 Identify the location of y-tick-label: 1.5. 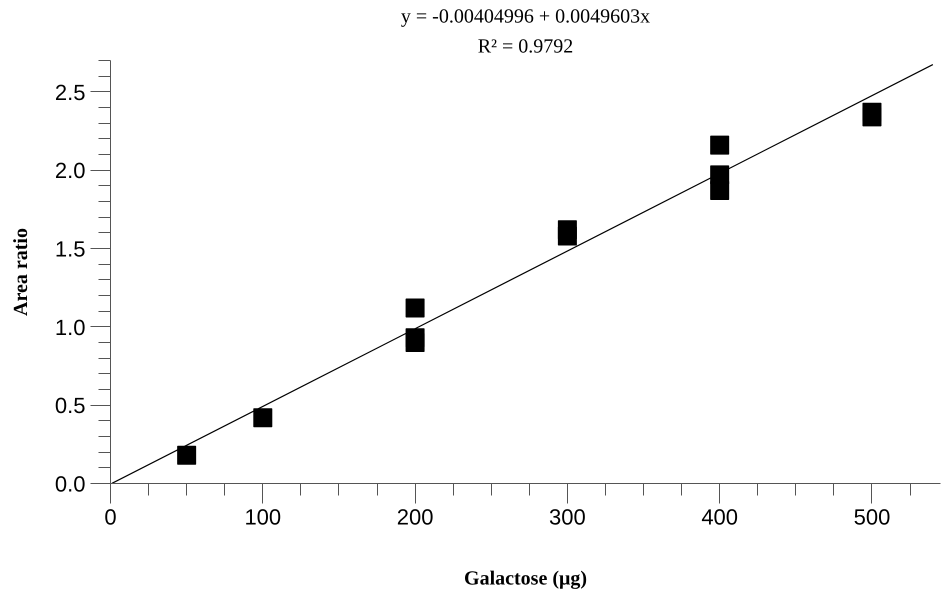
(70, 249).